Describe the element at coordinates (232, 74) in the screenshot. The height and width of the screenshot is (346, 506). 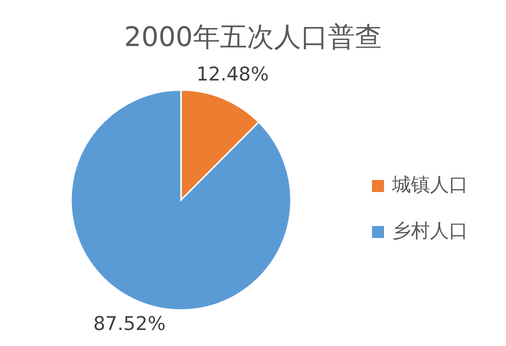
I see `data-label: 12.48%` at that location.